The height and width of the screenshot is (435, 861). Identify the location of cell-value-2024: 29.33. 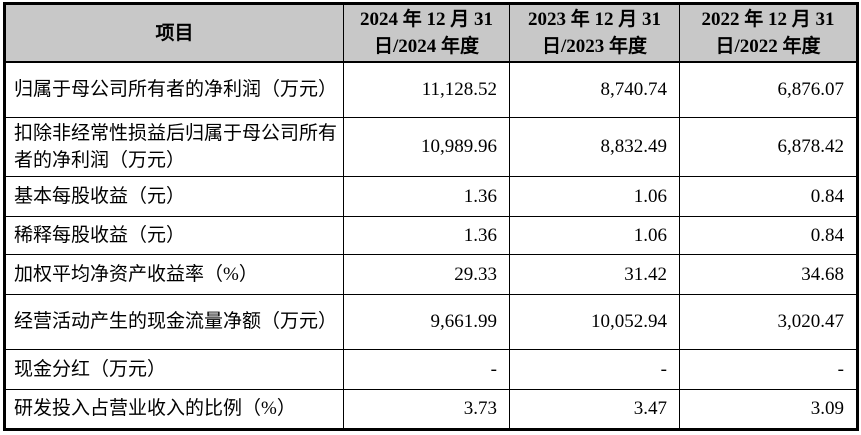
(426, 274).